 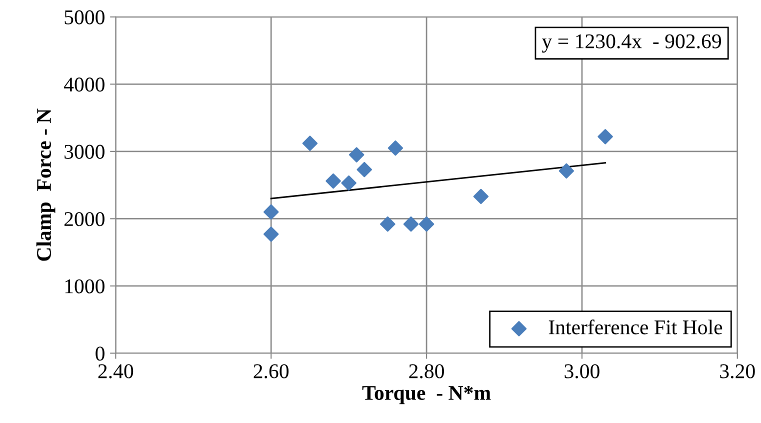 I want to click on x-axis-title: Torque - N*m, so click(x=426, y=395).